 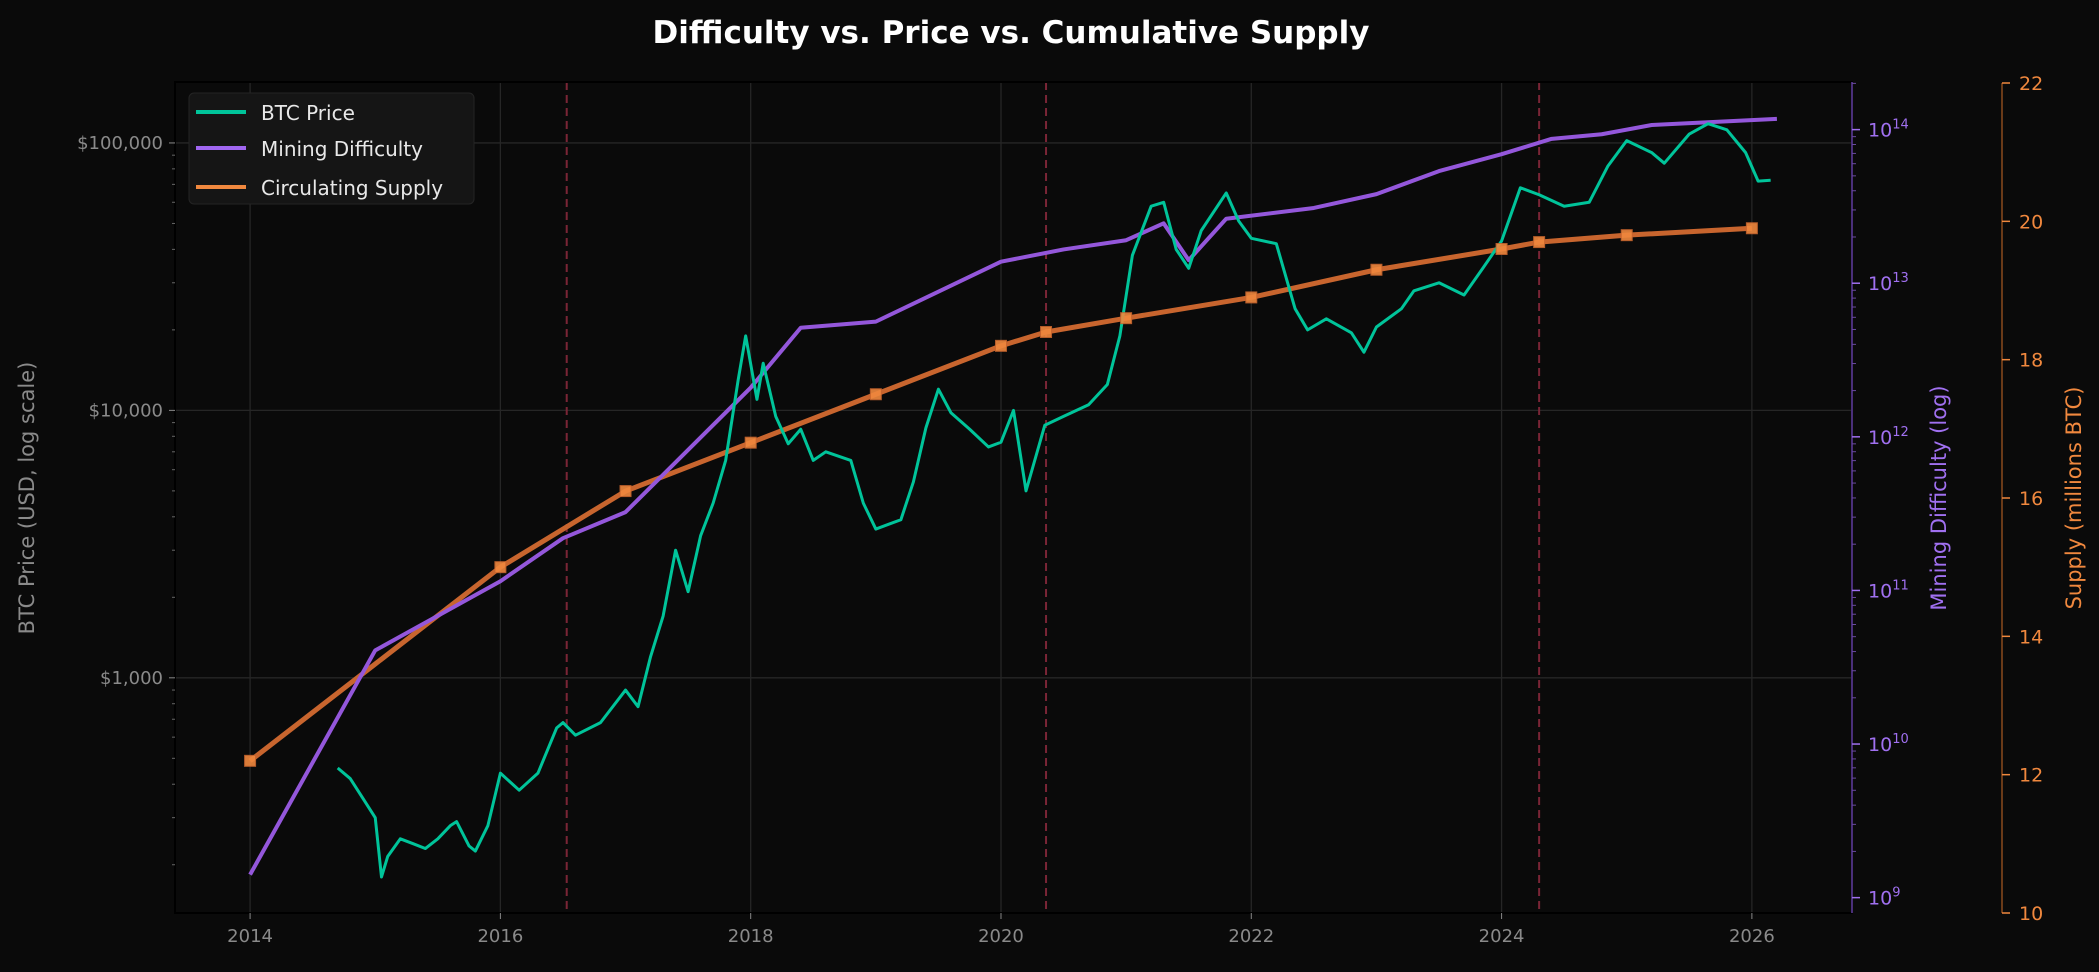 I want to click on x-tick-label: 2024, so click(x=1502, y=936).